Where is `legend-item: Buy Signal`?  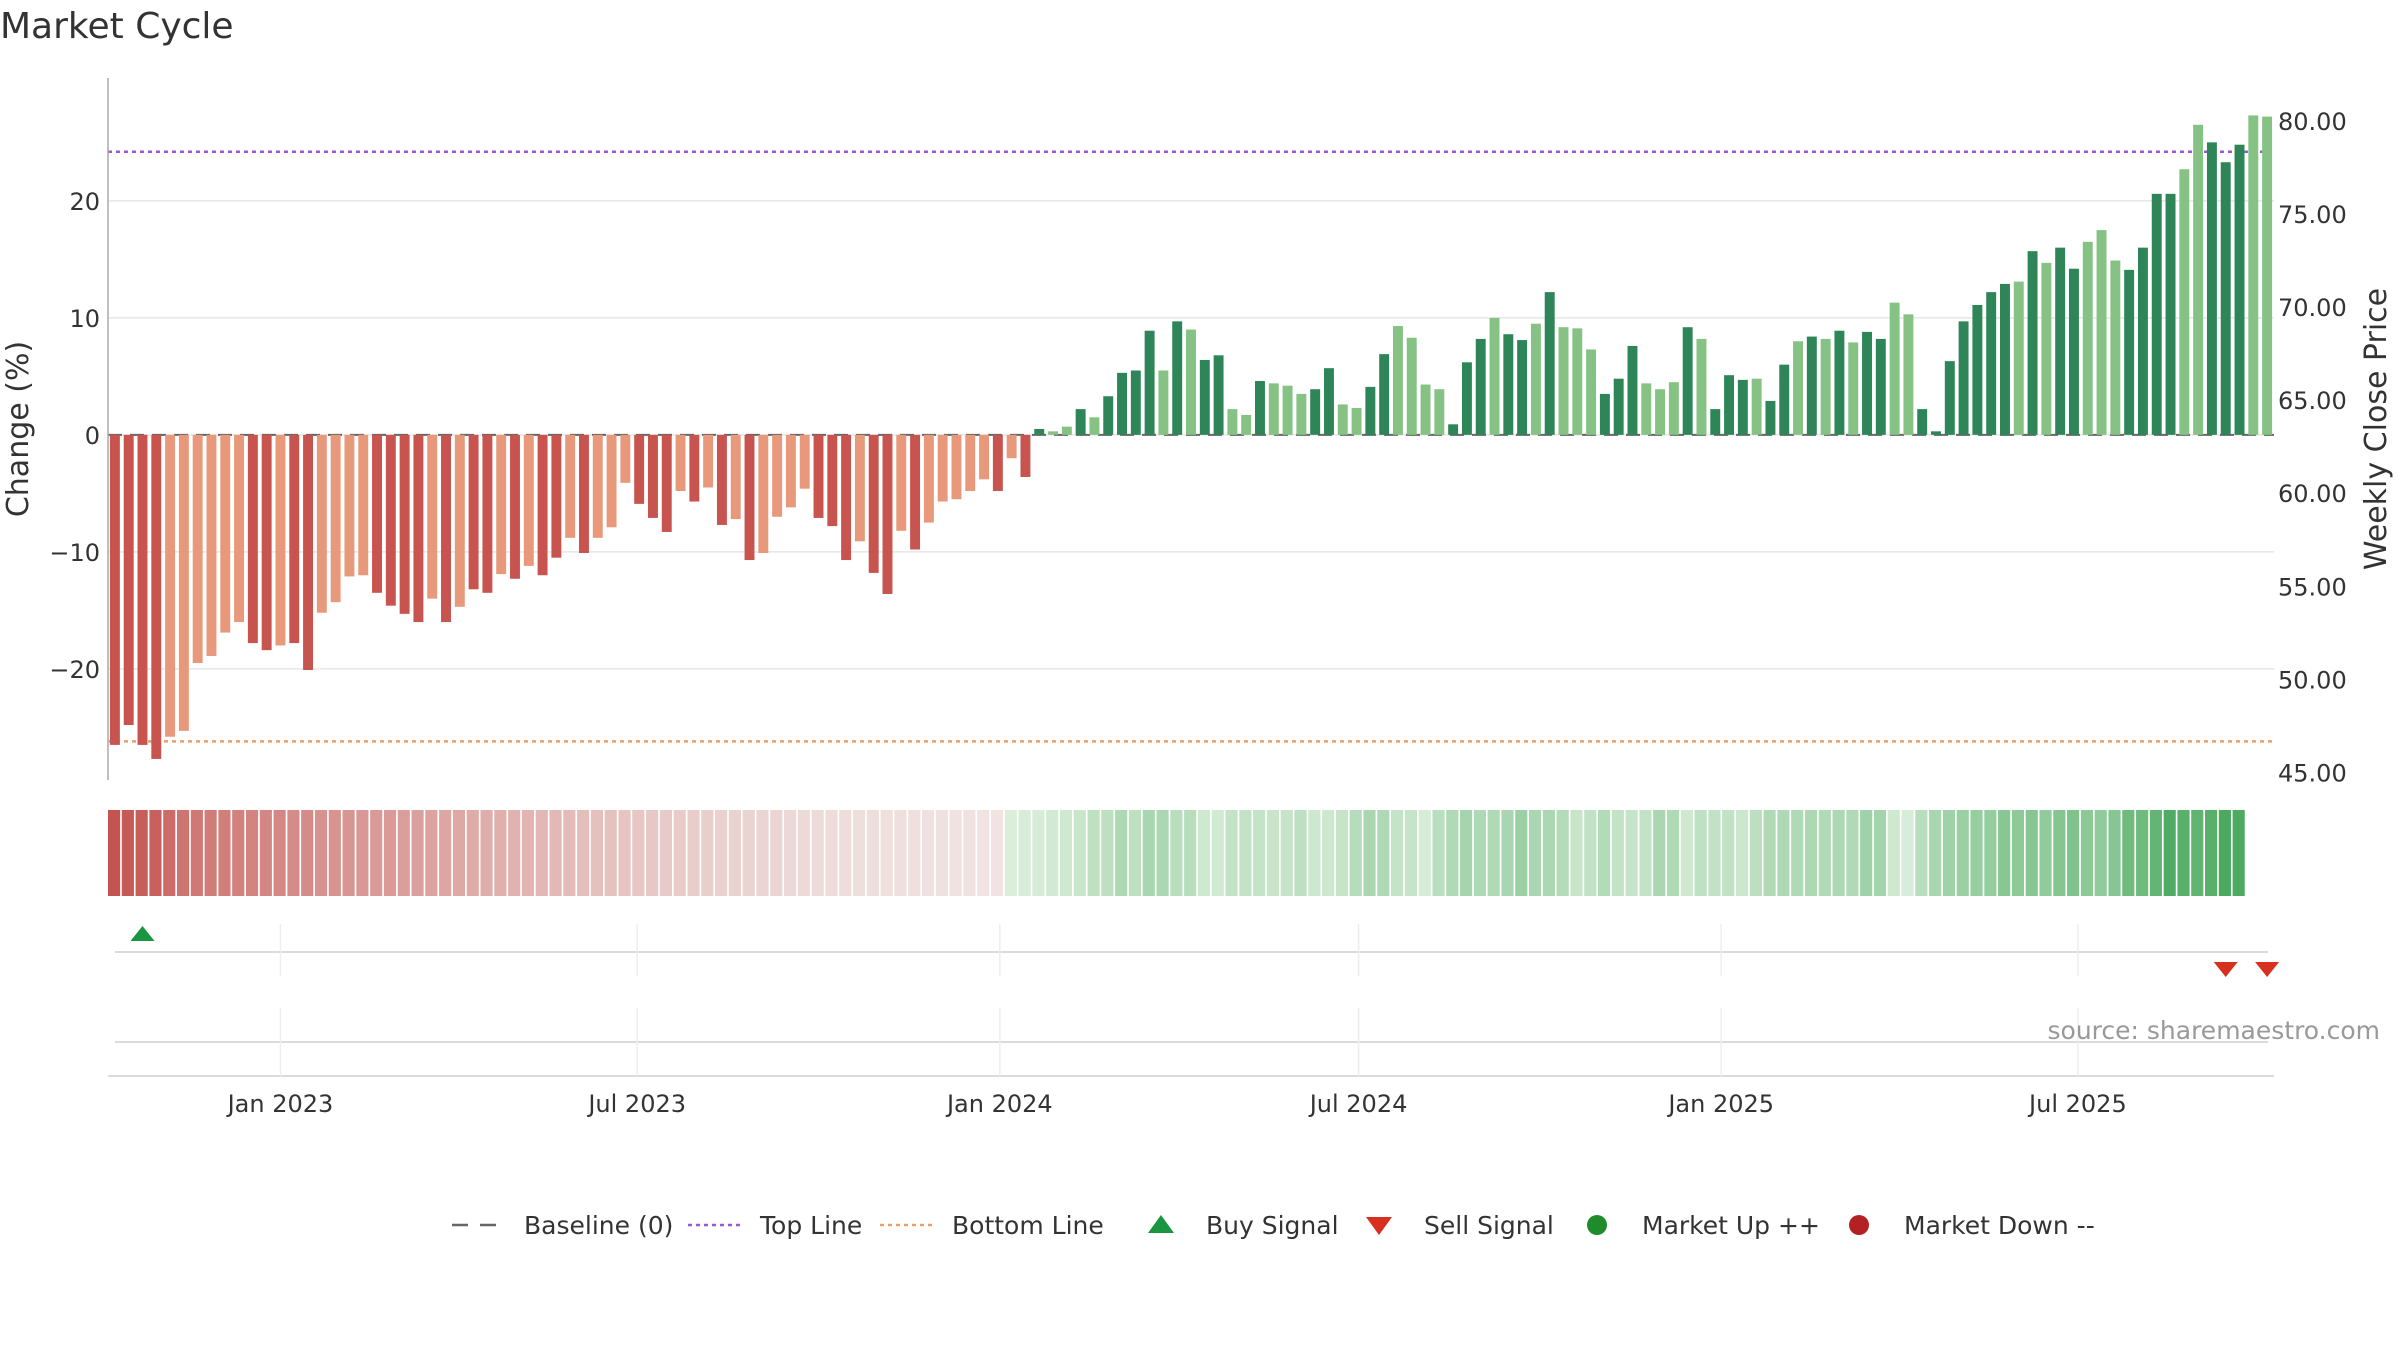 legend-item: Buy Signal is located at coordinates (1243, 1225).